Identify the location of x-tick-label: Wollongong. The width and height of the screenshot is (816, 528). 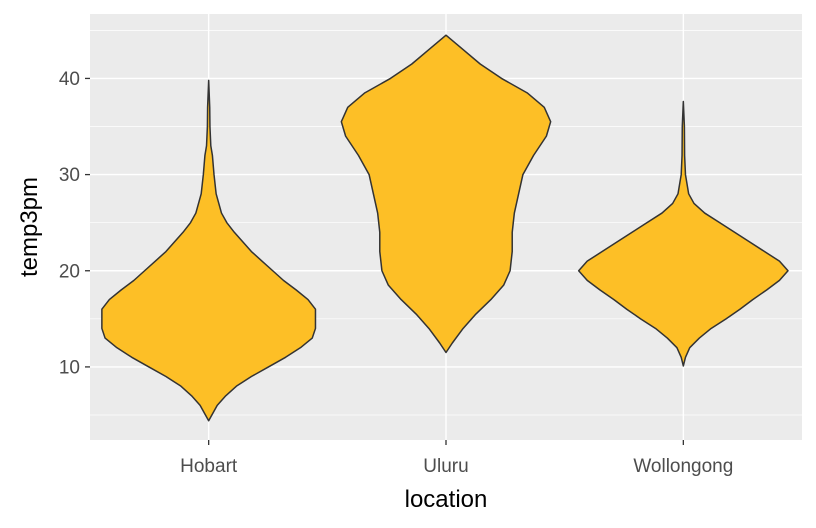
(683, 466).